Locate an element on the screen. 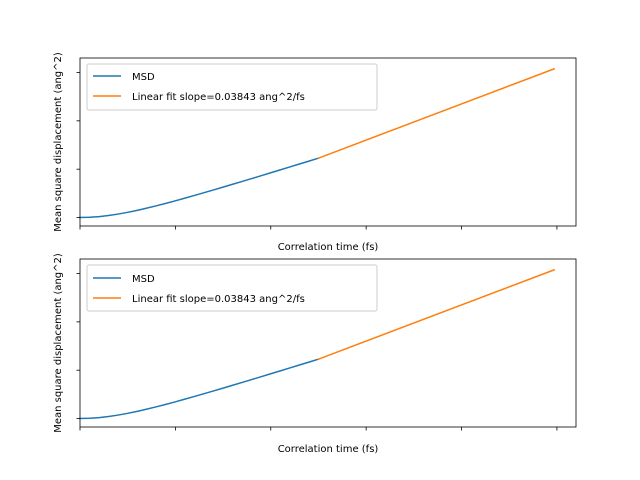 The image size is (640, 480). legend-label-msd-bottom: MSD is located at coordinates (143, 279).